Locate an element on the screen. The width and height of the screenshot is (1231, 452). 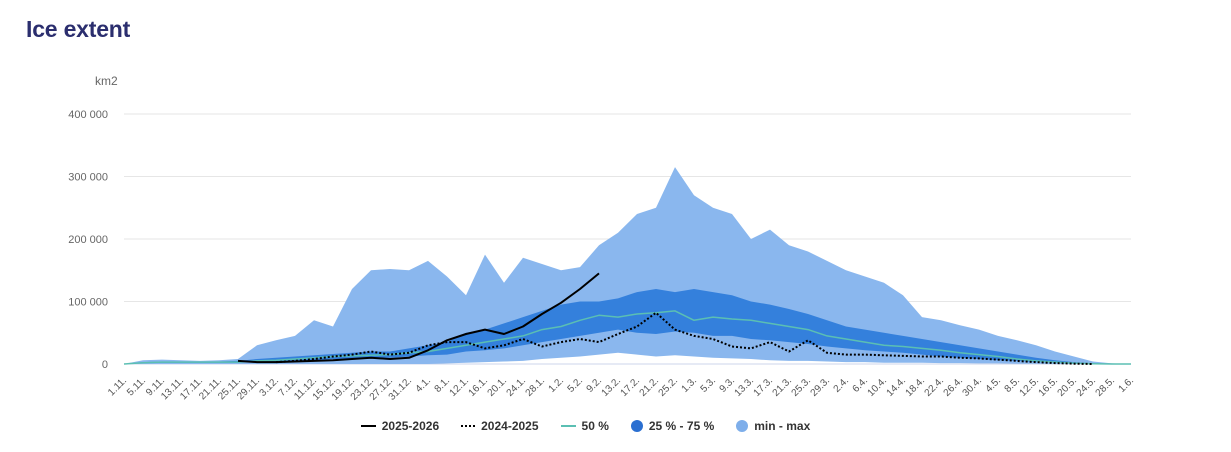
x-tick-label: 16.1. is located at coordinates (479, 387).